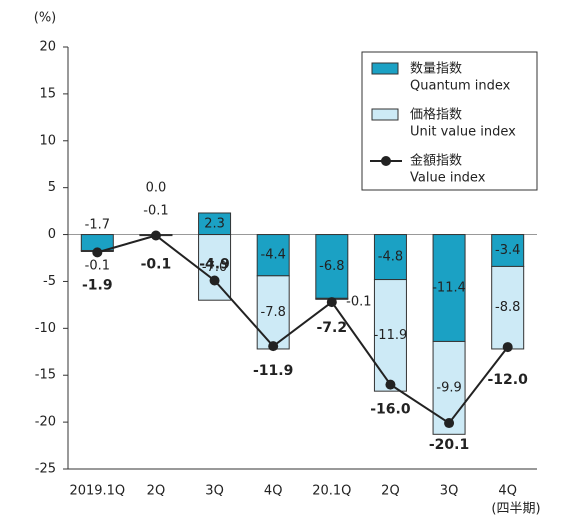 The height and width of the screenshot is (526, 564). Describe the element at coordinates (97, 225) in the screenshot. I see `value-label: -1.7` at that location.